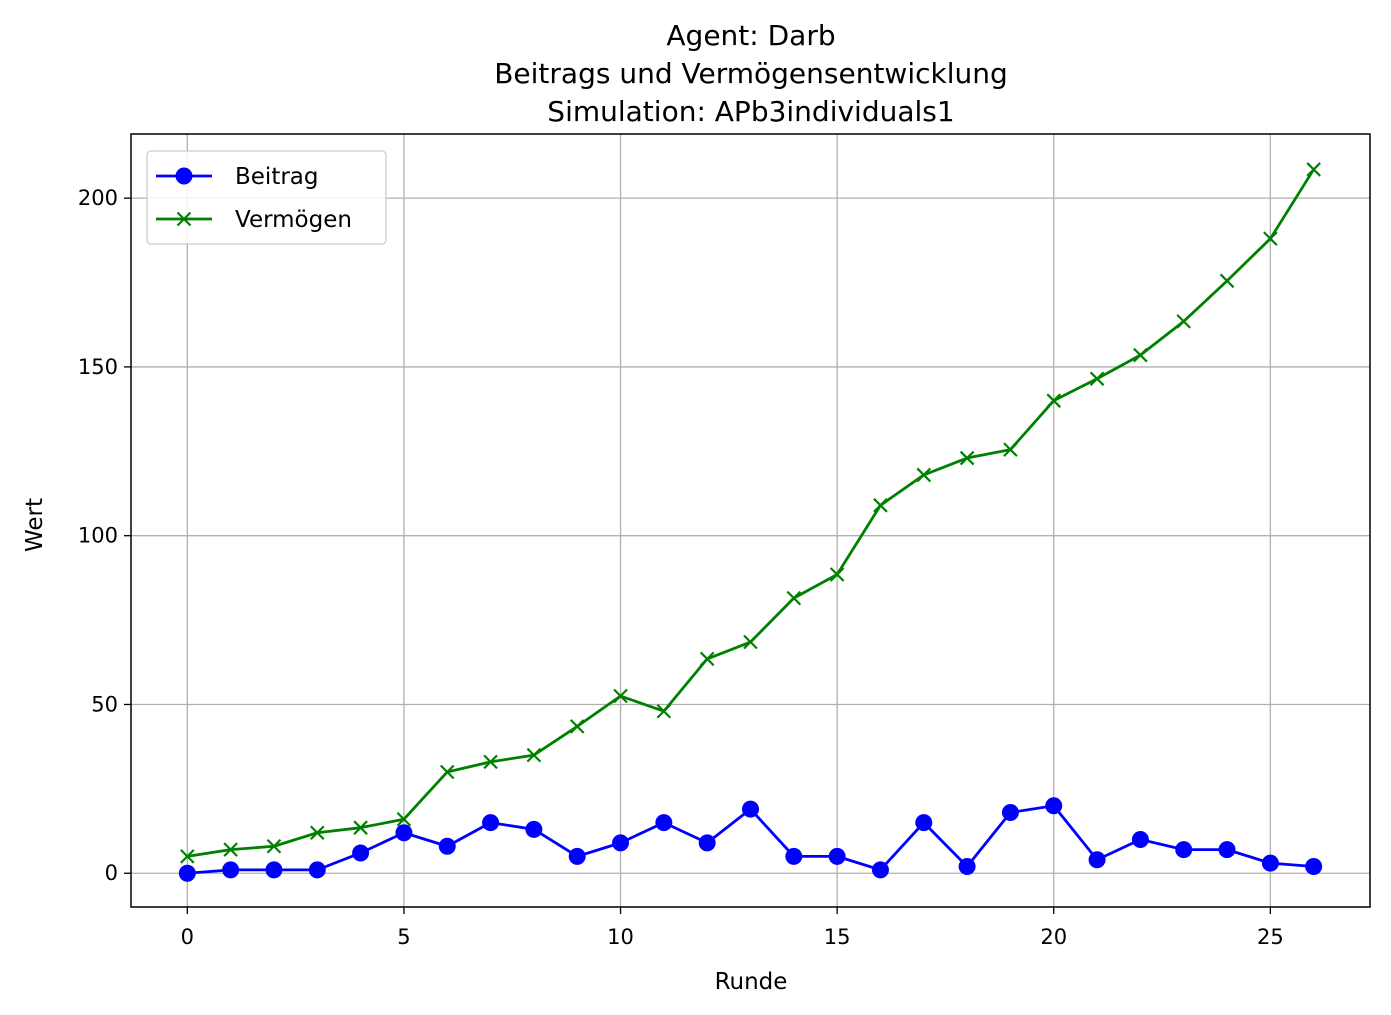 This screenshot has height=1015, width=1391. What do you see at coordinates (98, 367) in the screenshot?
I see `y-tick-label: 150` at bounding box center [98, 367].